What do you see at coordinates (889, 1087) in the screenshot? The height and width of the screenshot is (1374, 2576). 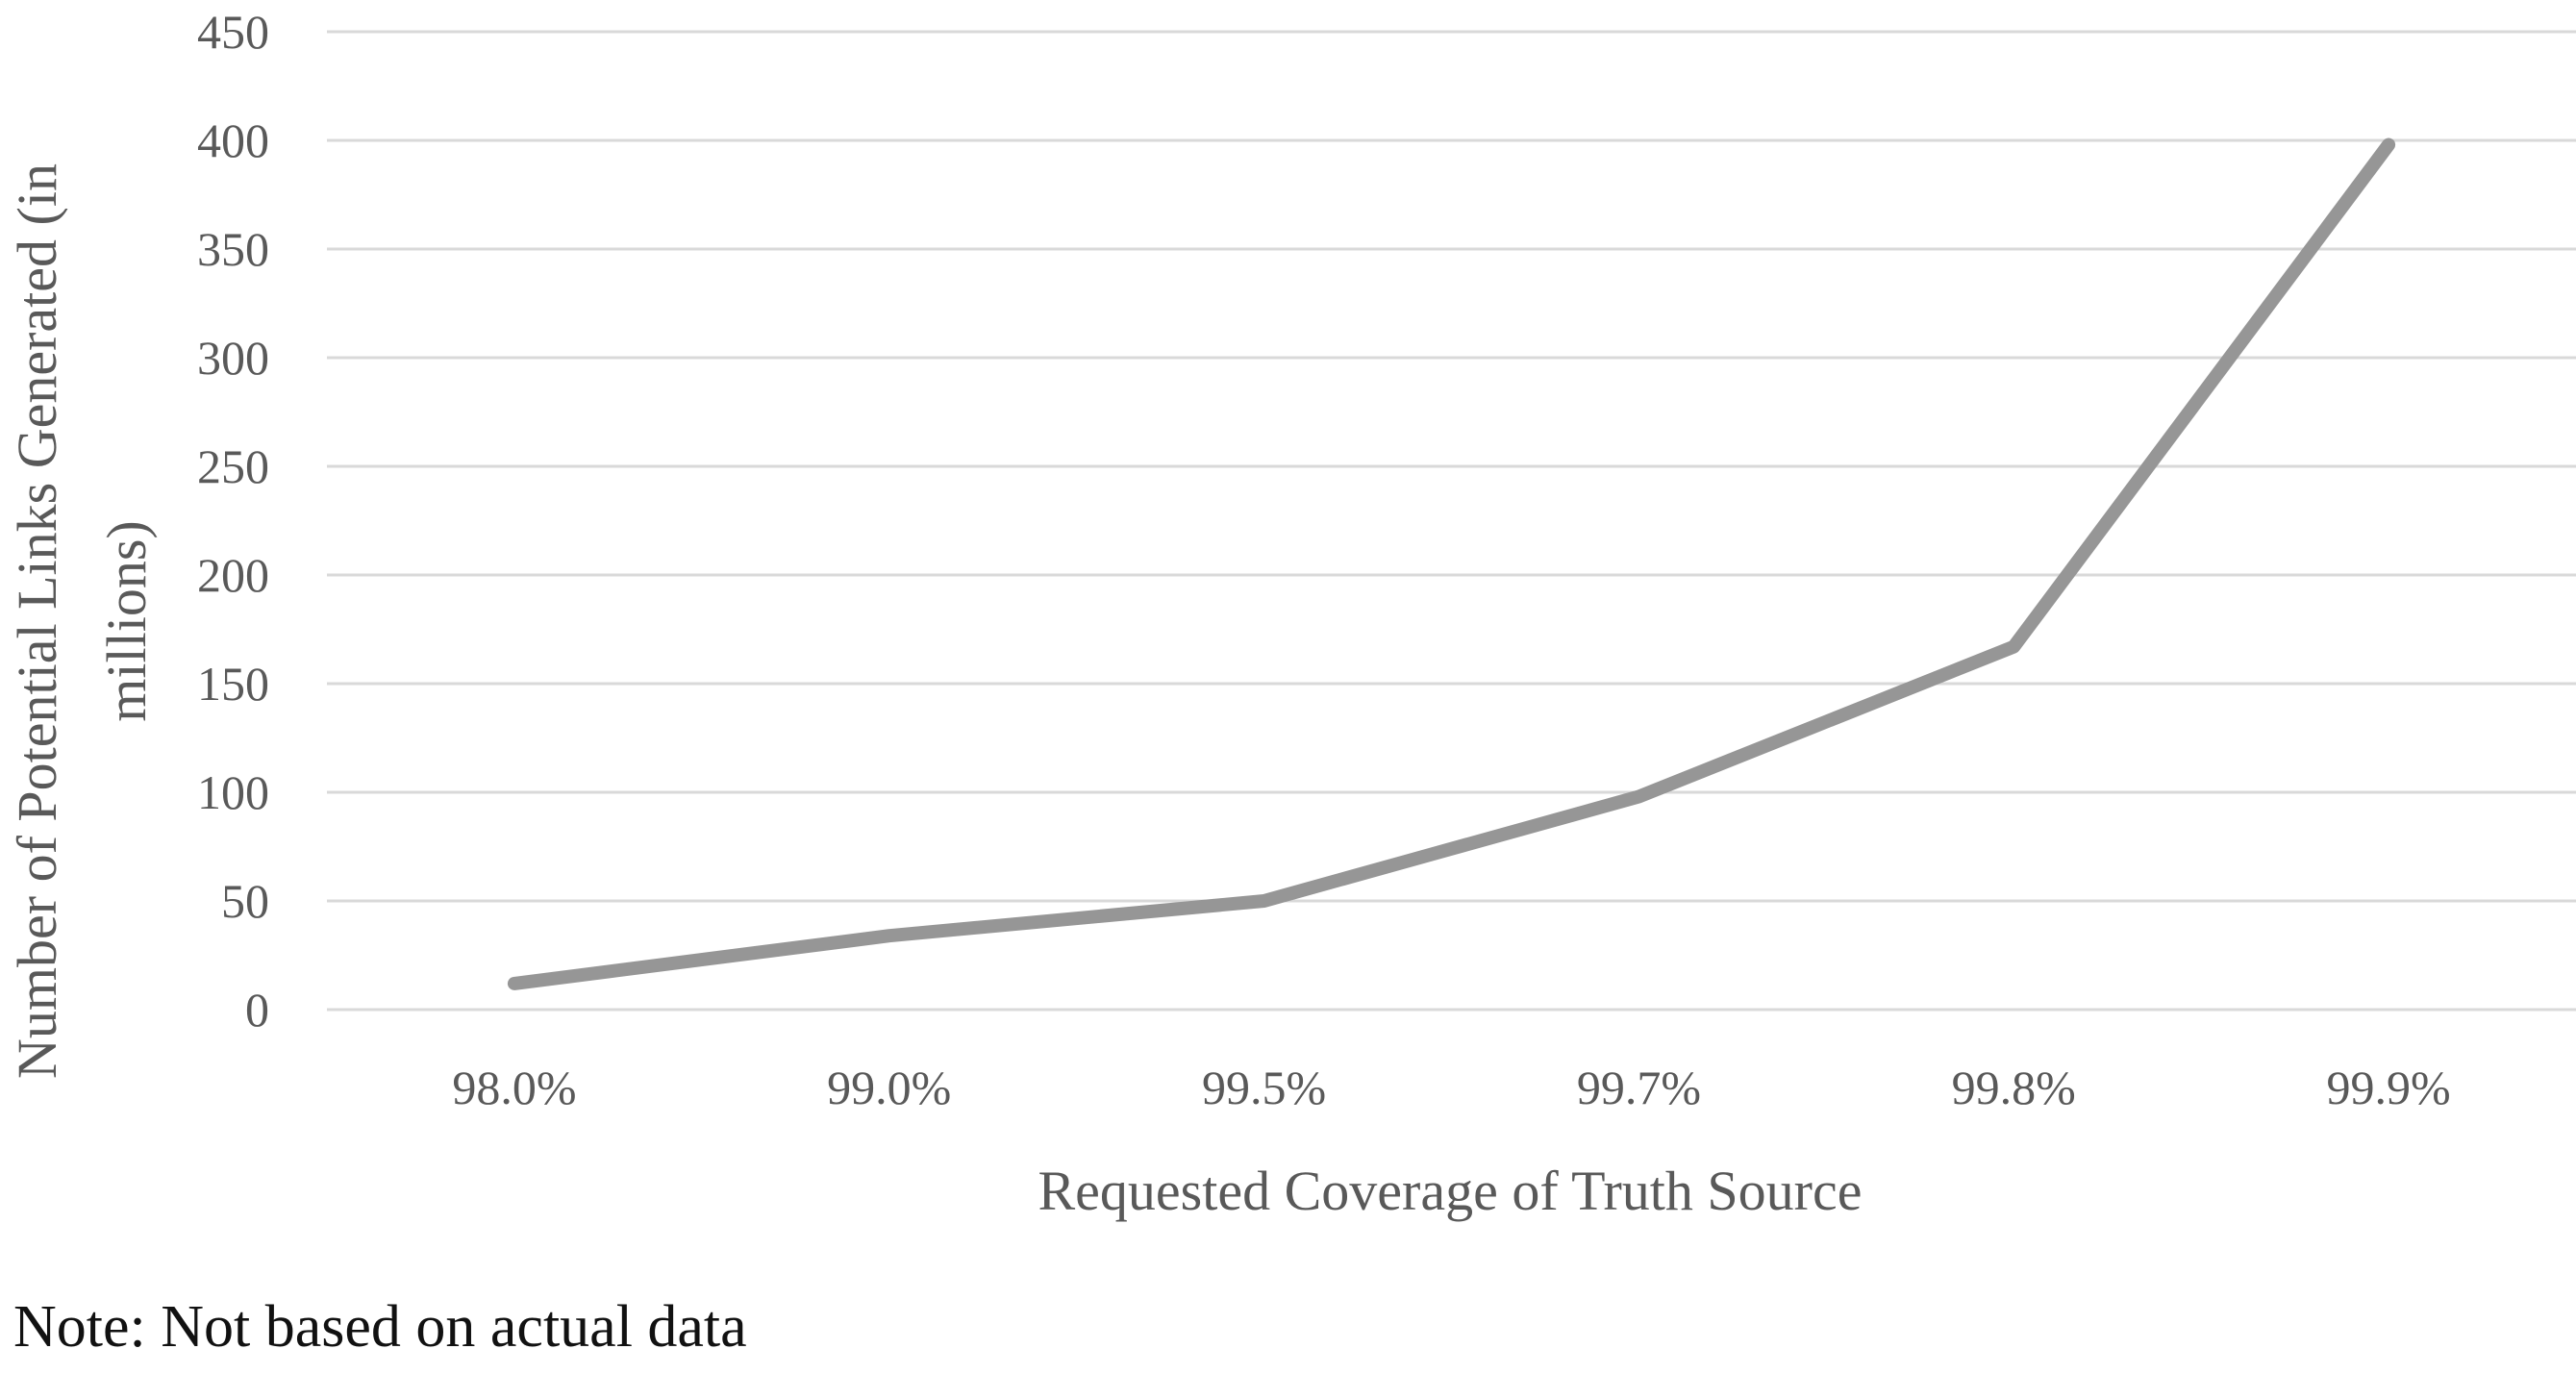 I see `x-tick-label: 99.0%` at bounding box center [889, 1087].